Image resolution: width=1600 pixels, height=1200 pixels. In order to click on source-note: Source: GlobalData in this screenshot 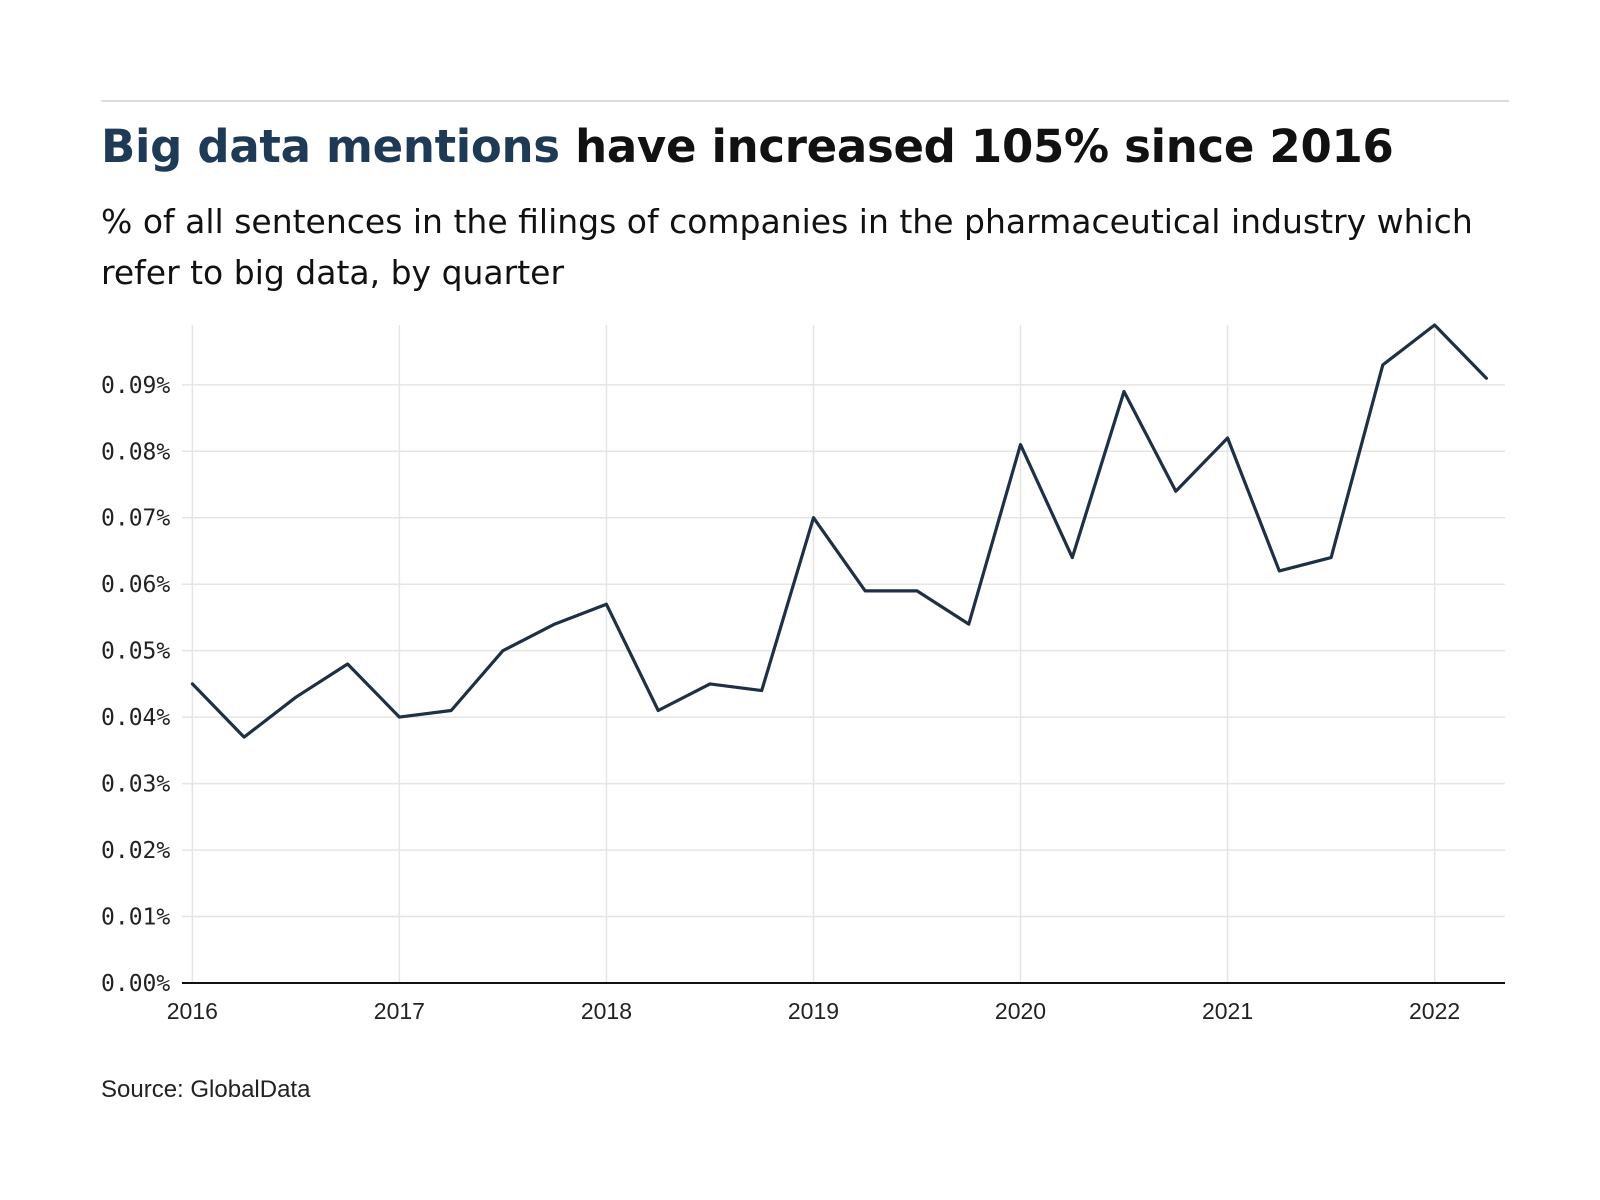, I will do `click(206, 1089)`.